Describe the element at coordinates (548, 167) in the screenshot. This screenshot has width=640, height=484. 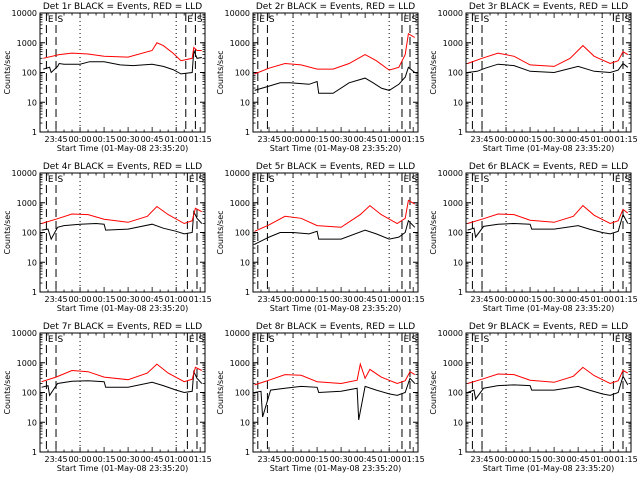
I see `chart-title: Det 6r BLACK = Events, RED = LLD` at that location.